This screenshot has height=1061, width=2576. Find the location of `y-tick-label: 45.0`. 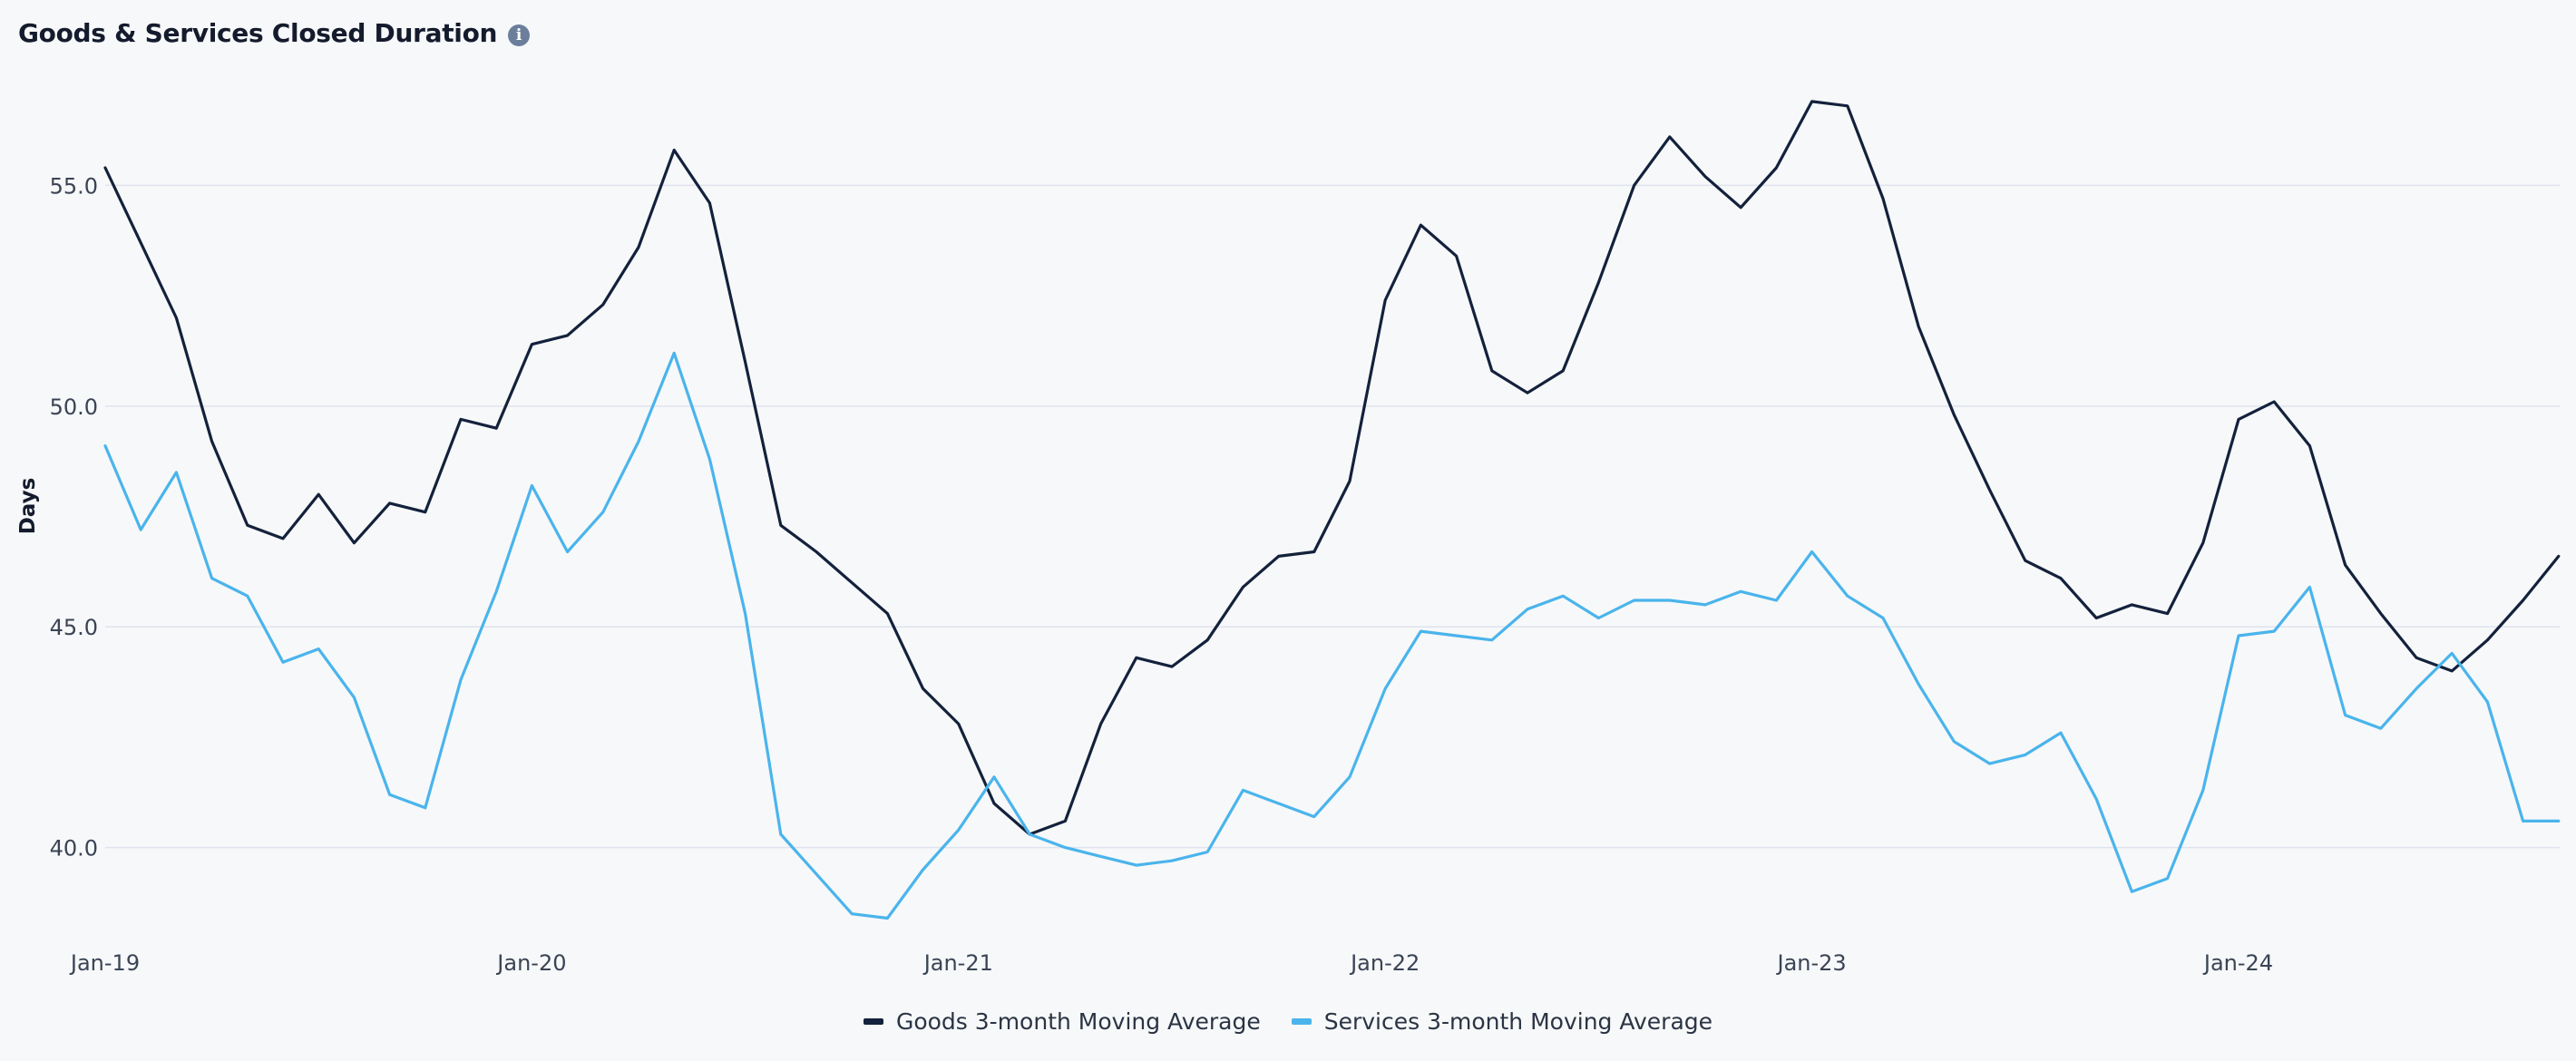

y-tick-label: 45.0 is located at coordinates (74, 627).